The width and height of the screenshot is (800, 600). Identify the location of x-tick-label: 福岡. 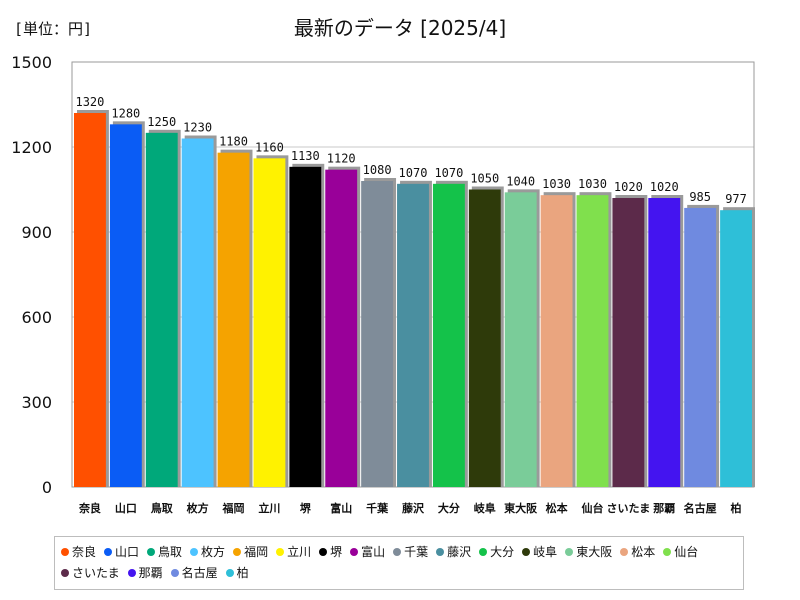
(233, 508).